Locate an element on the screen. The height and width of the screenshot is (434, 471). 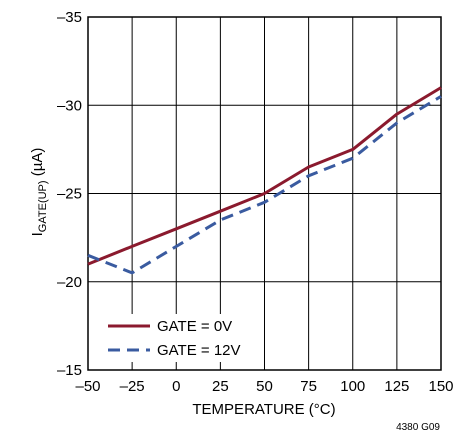
x-tick-label: 0 is located at coordinates (176, 386).